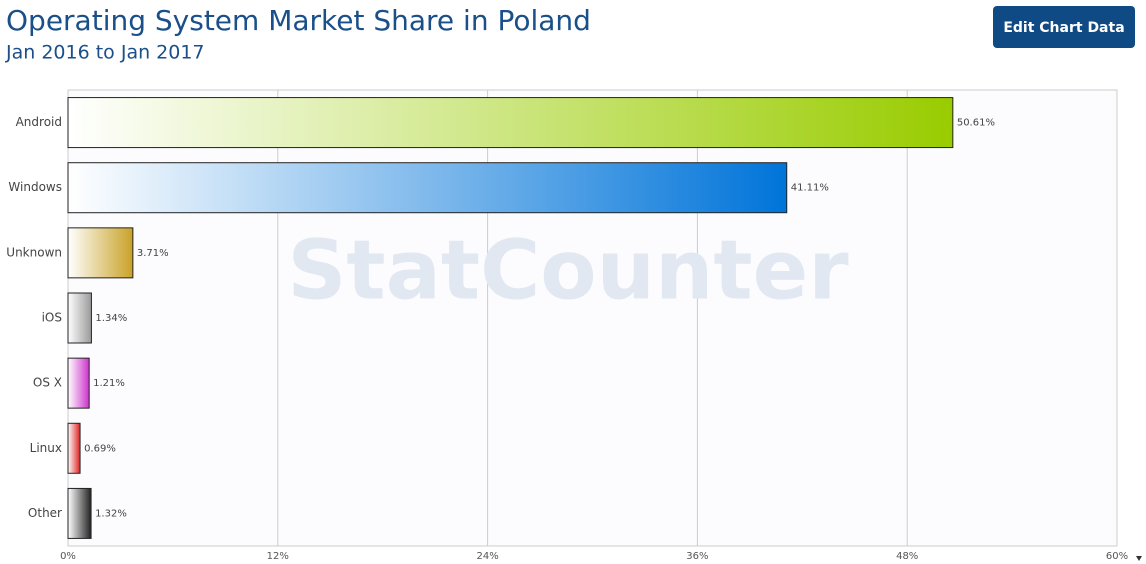 This screenshot has width=1146, height=564. What do you see at coordinates (487, 556) in the screenshot?
I see `x-tick-label: 24%` at bounding box center [487, 556].